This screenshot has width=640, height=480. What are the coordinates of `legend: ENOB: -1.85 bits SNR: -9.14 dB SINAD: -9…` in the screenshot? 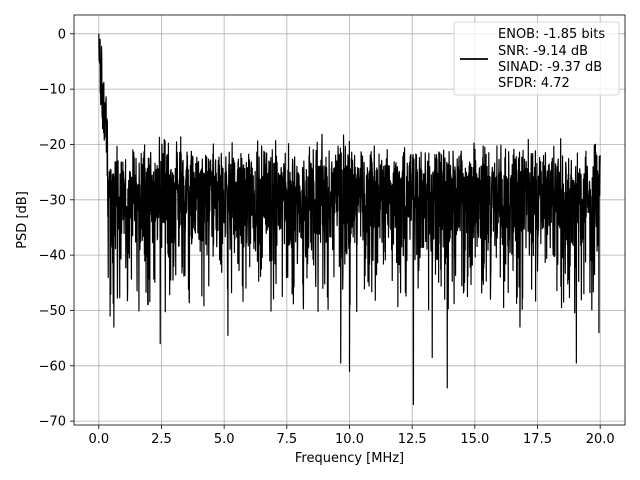 It's located at (536, 58).